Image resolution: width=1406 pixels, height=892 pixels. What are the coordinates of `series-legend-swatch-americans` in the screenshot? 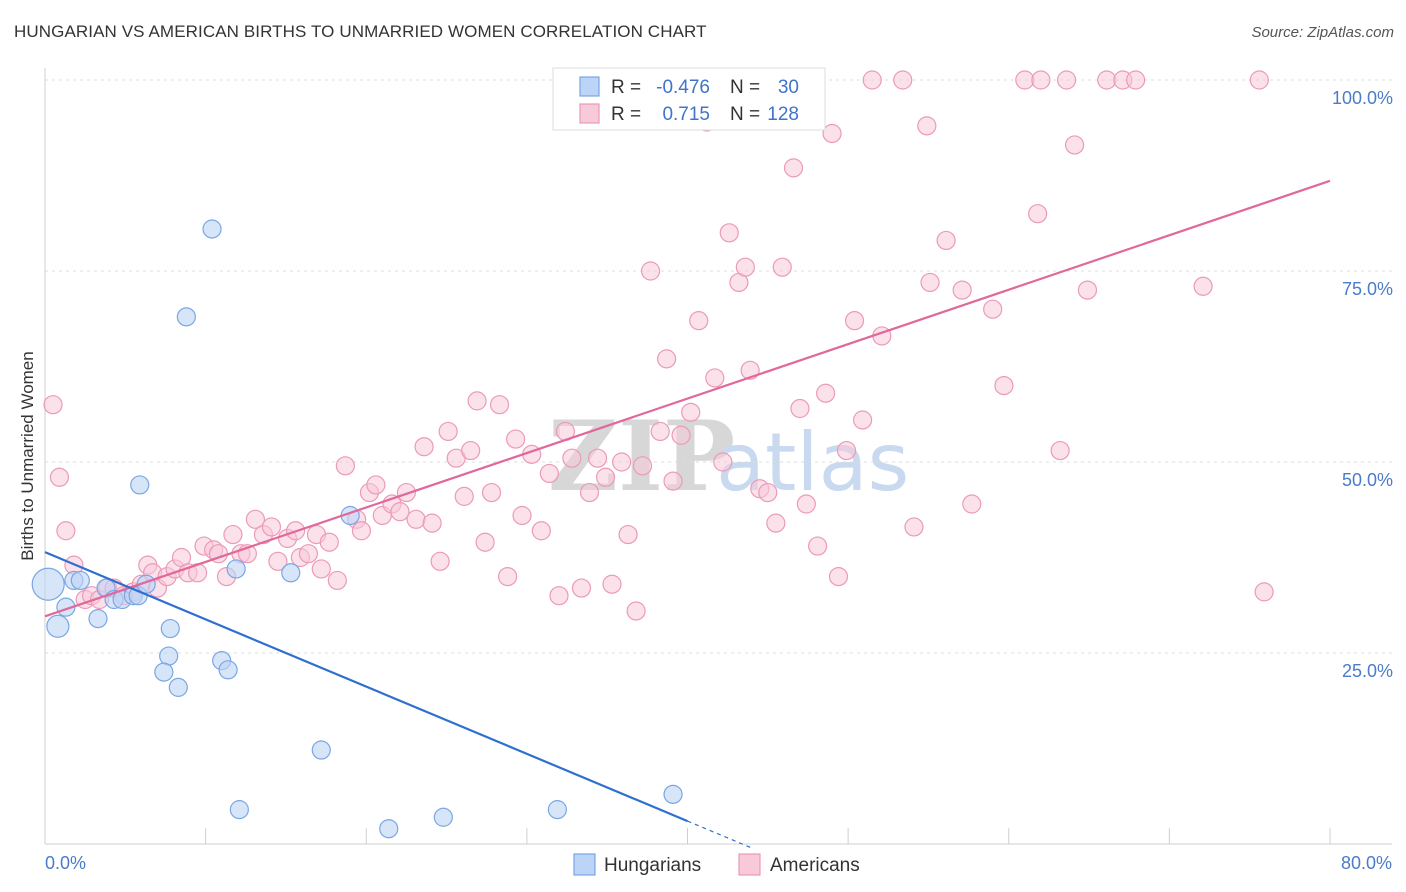 It's located at (749, 864).